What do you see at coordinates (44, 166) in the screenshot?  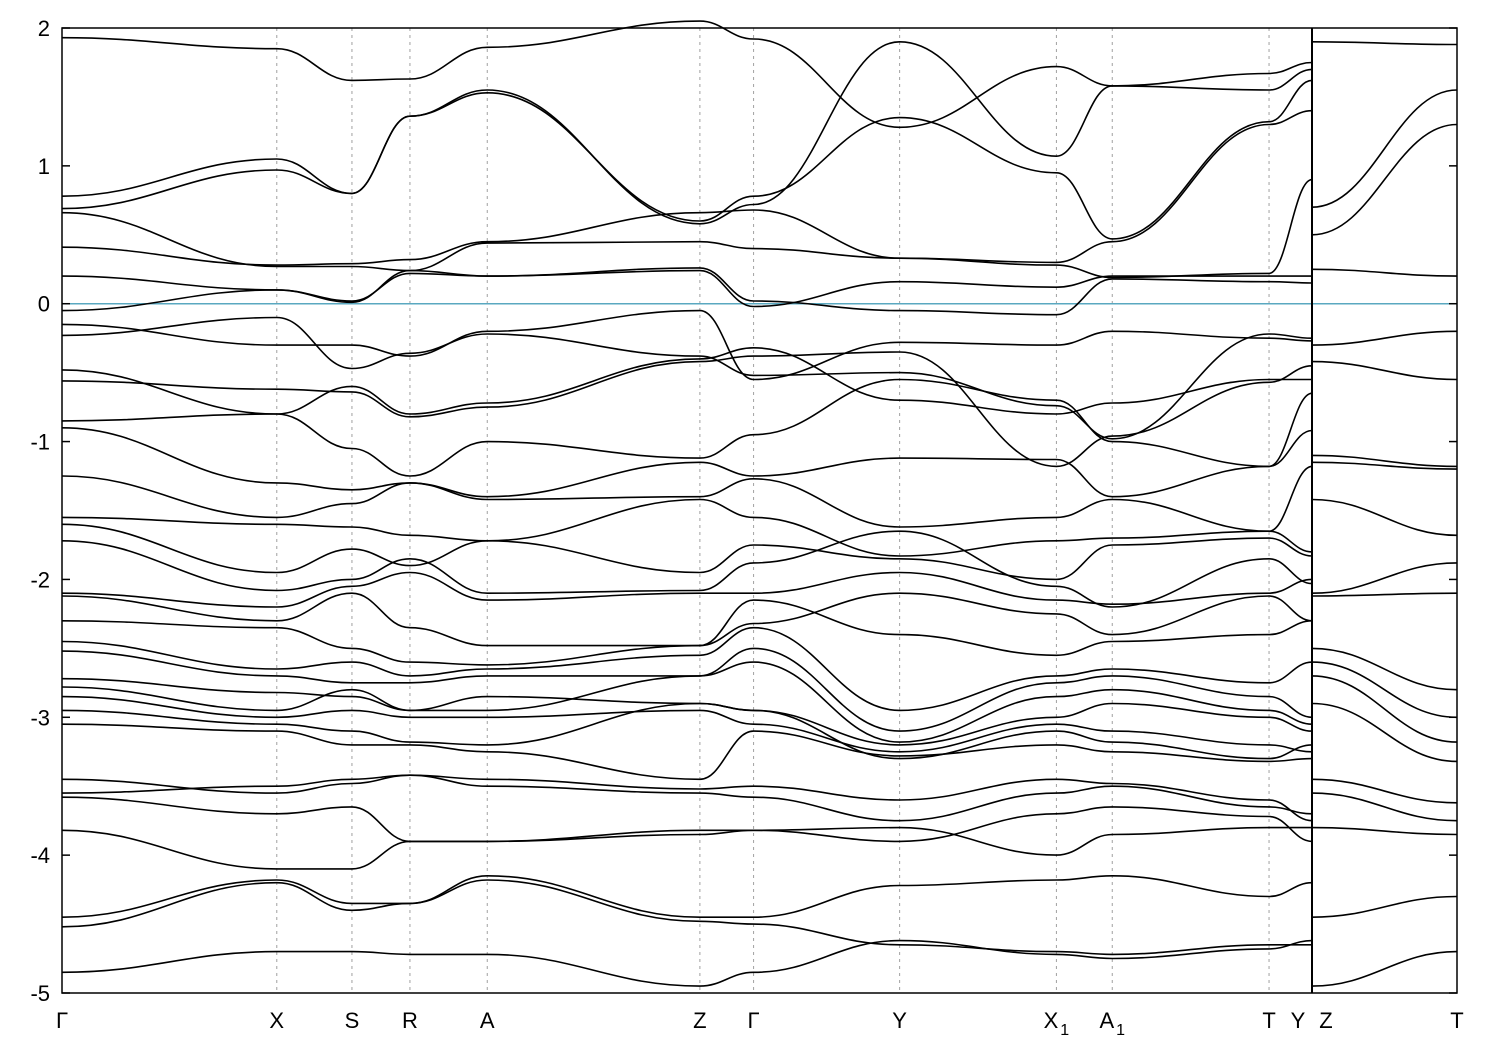 I see `y-tick-label: 1` at bounding box center [44, 166].